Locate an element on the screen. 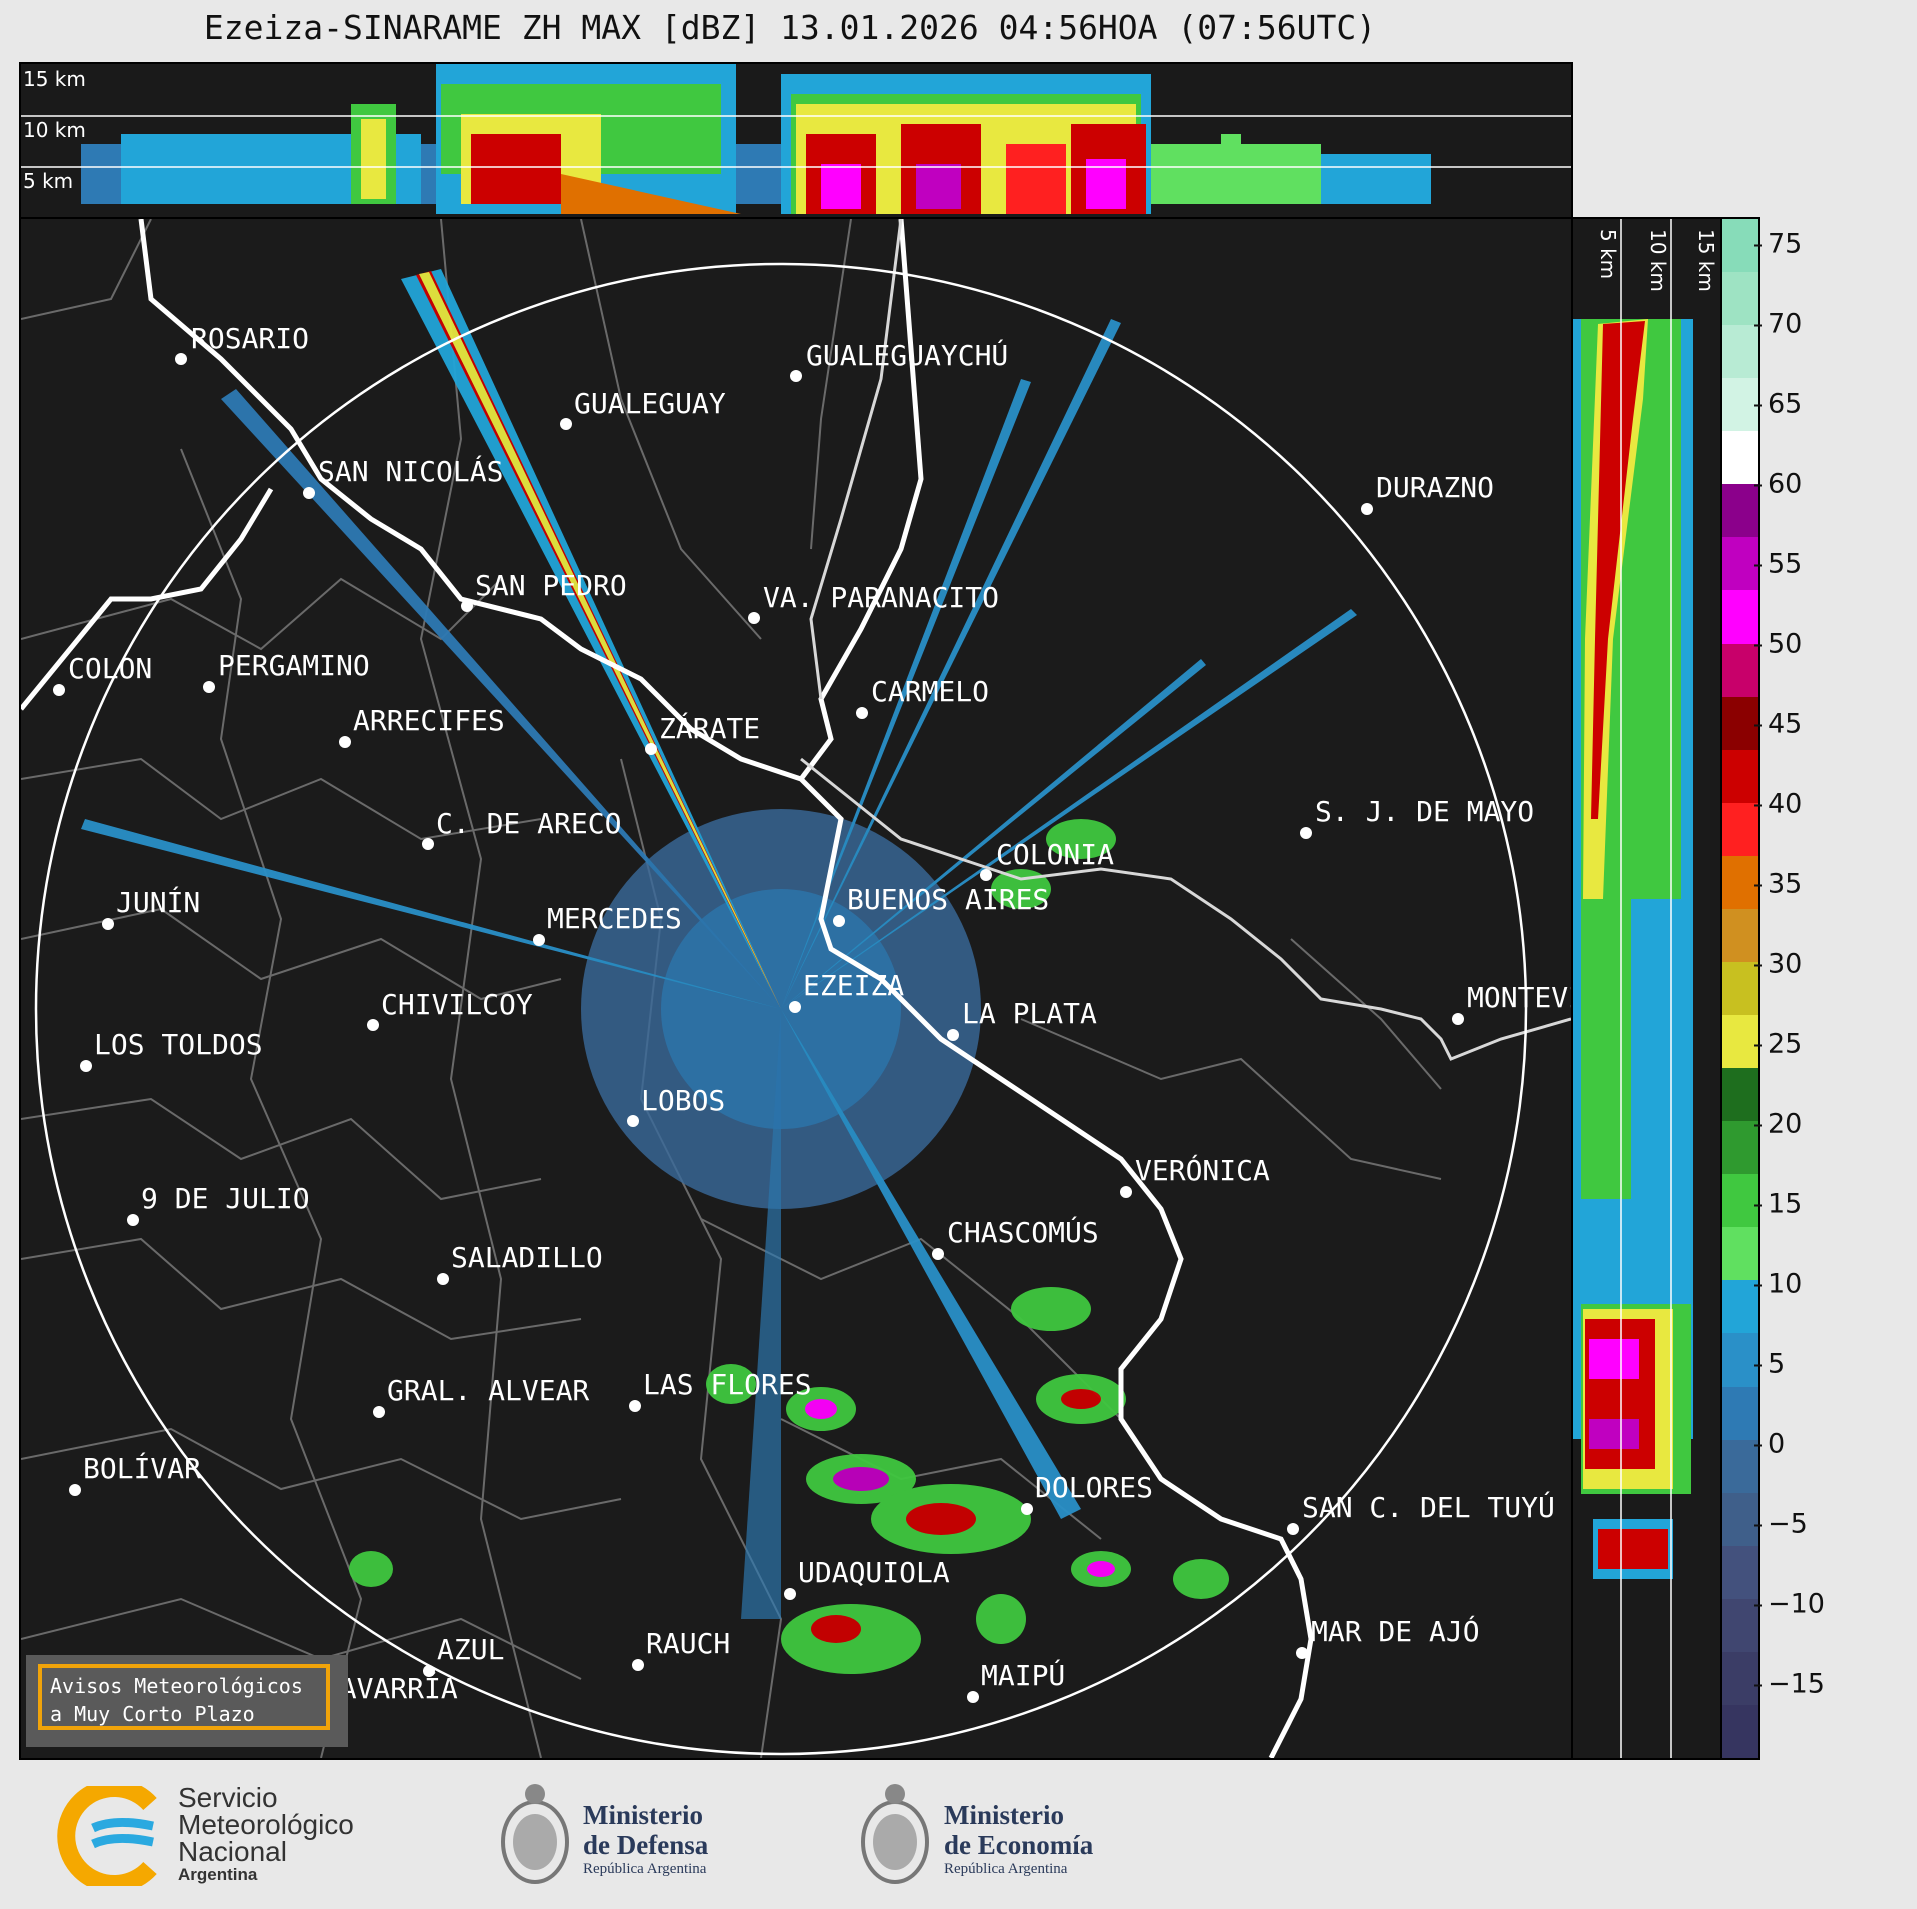  city-label: AZUL is located at coordinates (470, 1649).